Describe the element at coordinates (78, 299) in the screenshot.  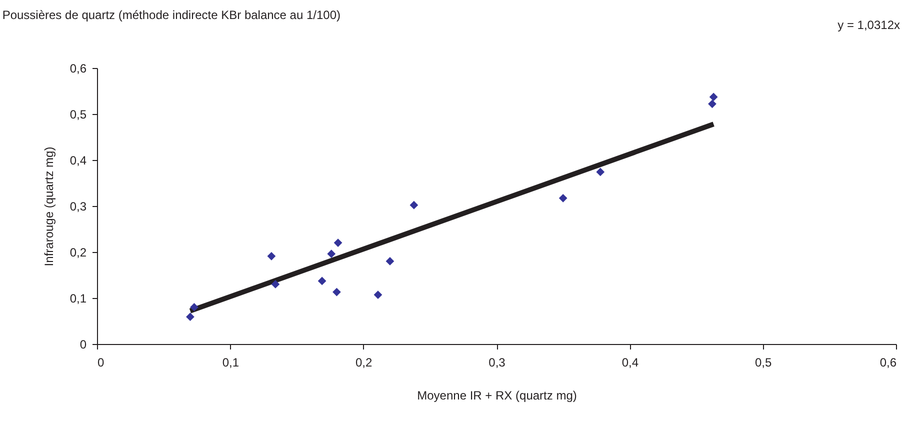
I see `y-tick-label: 0,1` at that location.